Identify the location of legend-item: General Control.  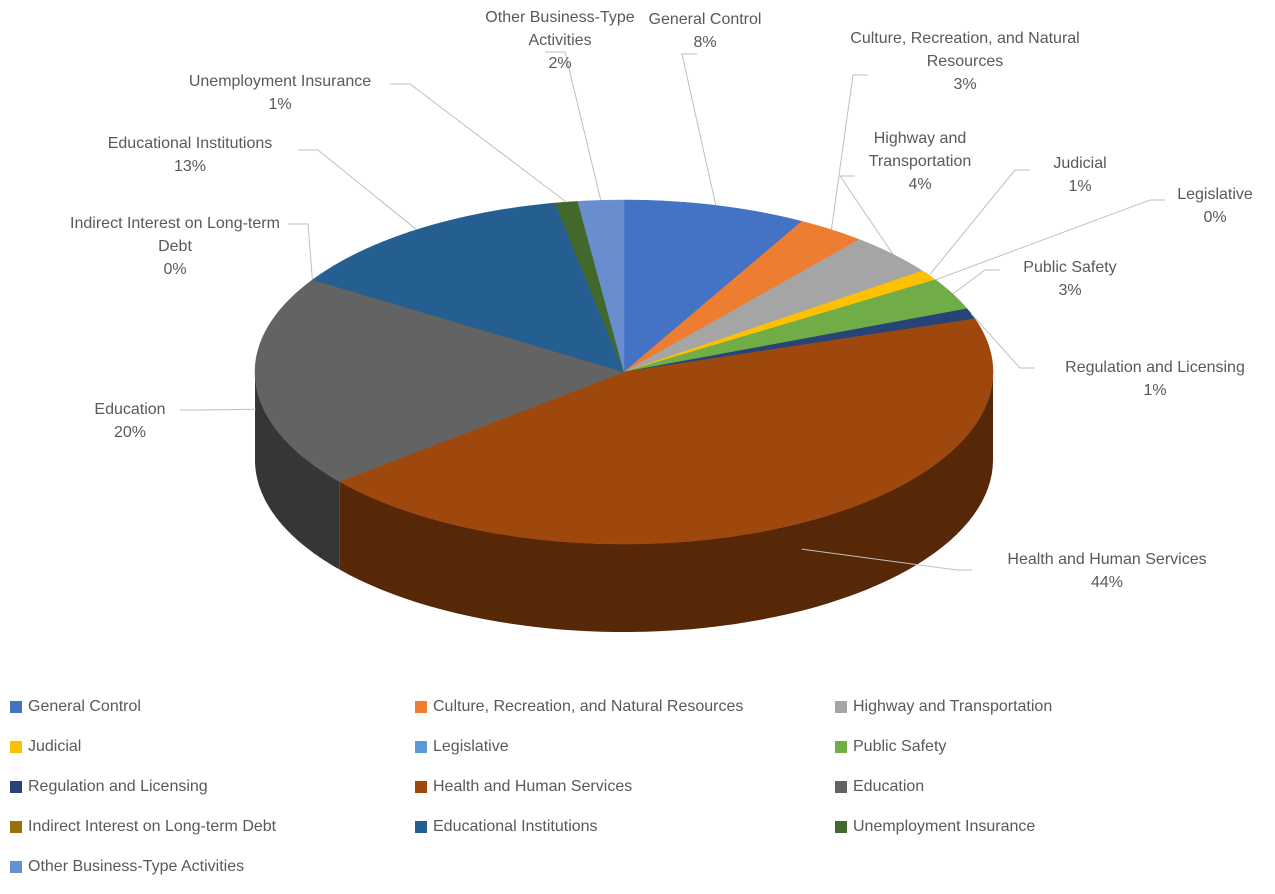
(75, 707).